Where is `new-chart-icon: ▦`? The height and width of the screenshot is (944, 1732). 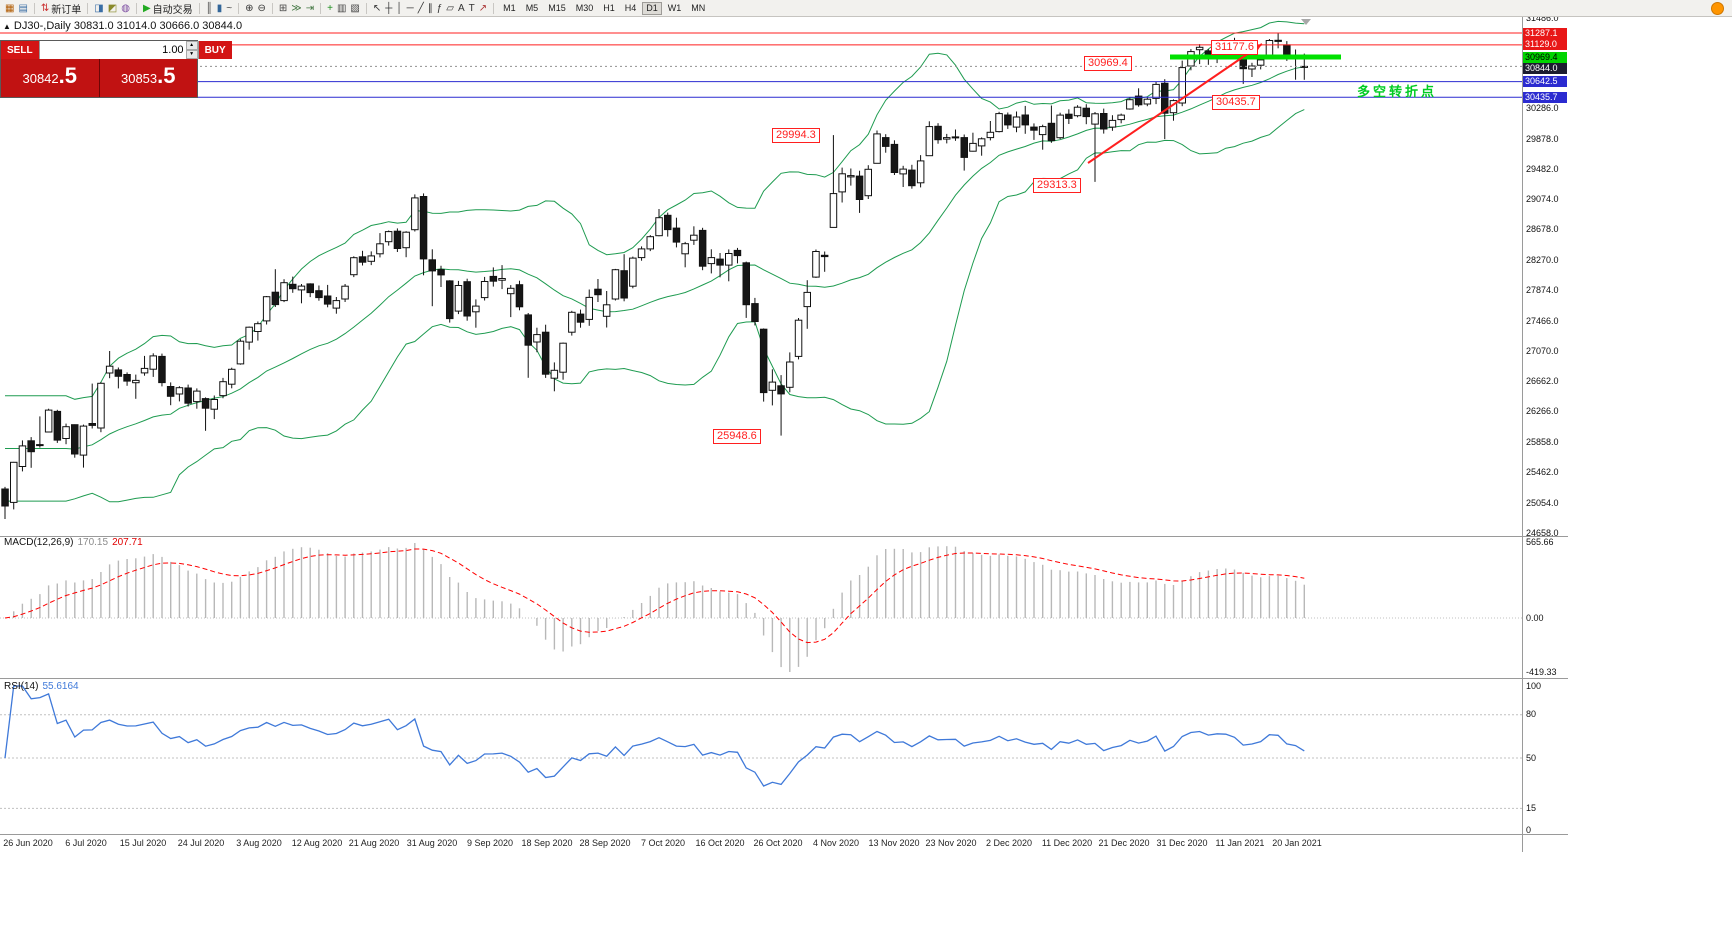 new-chart-icon: ▦ is located at coordinates (9, 8).